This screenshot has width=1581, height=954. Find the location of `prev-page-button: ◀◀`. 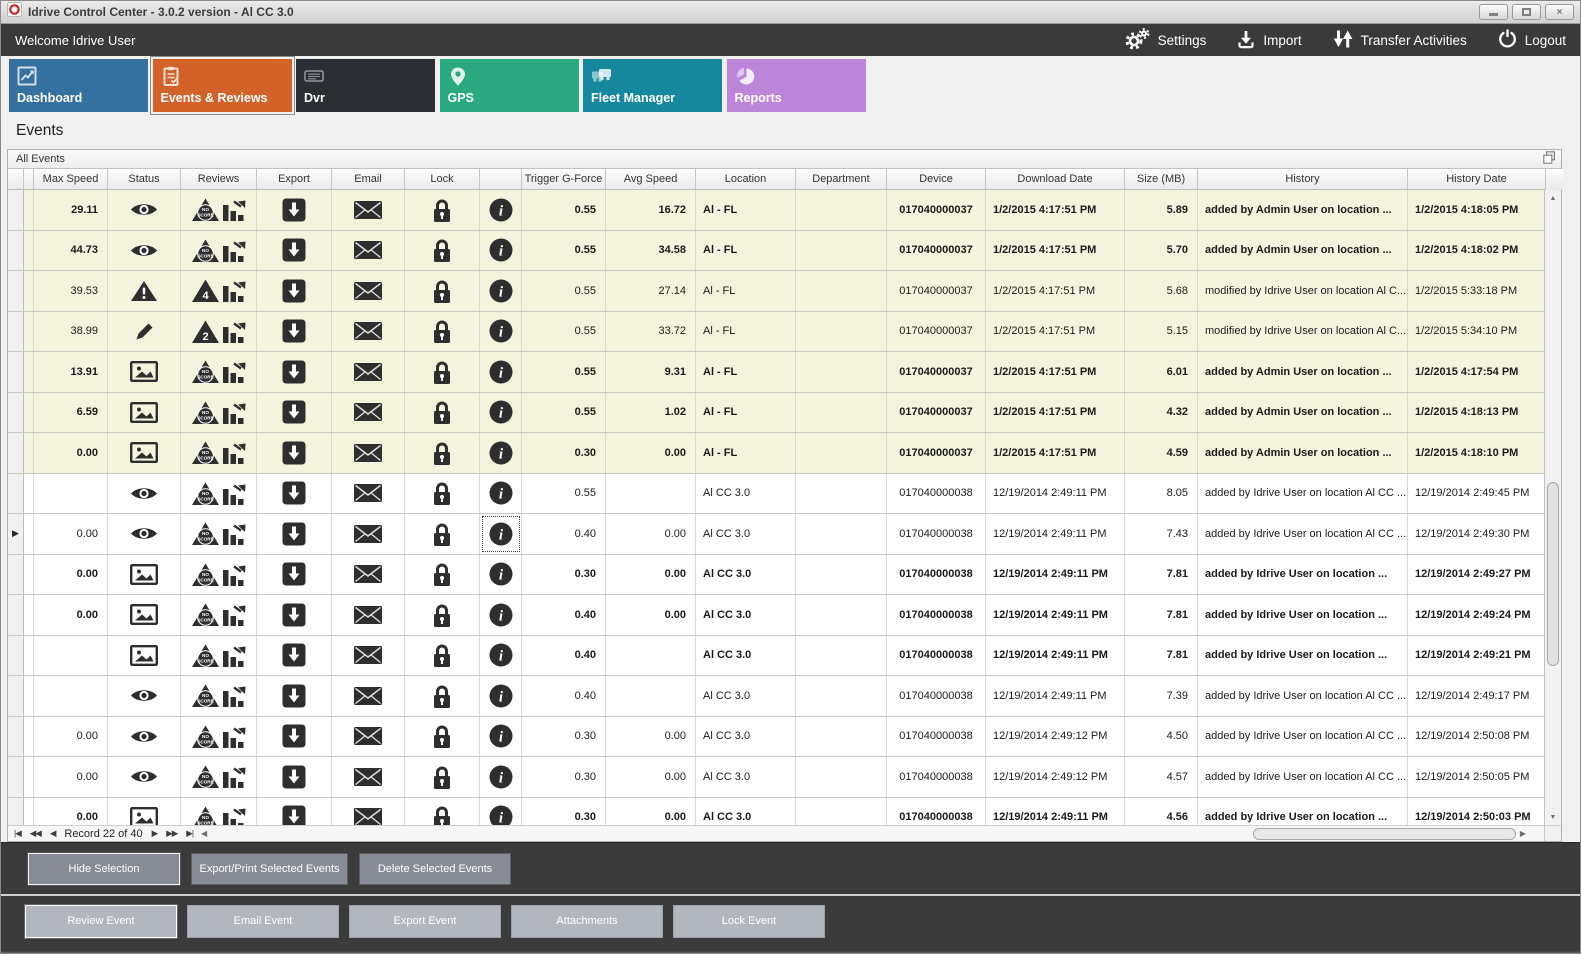

prev-page-button: ◀◀ is located at coordinates (35, 833).